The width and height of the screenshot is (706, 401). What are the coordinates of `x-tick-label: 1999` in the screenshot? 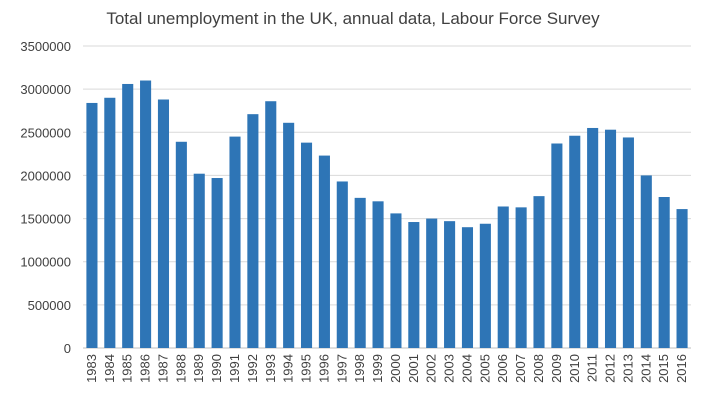 It's located at (377, 368).